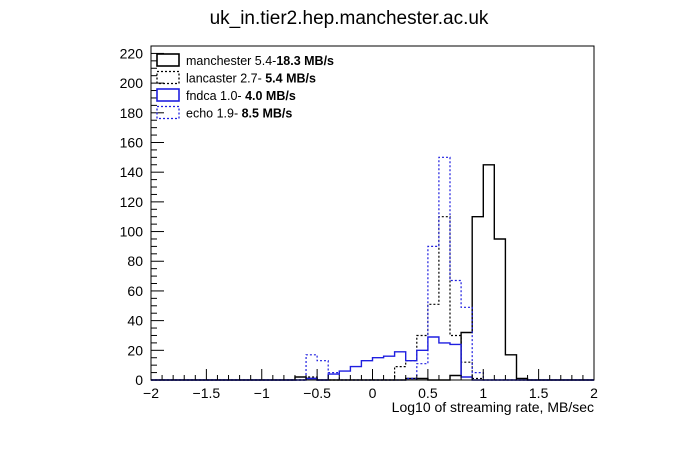 This screenshot has height=475, width=698. I want to click on y-tick-label: 60, so click(135, 291).